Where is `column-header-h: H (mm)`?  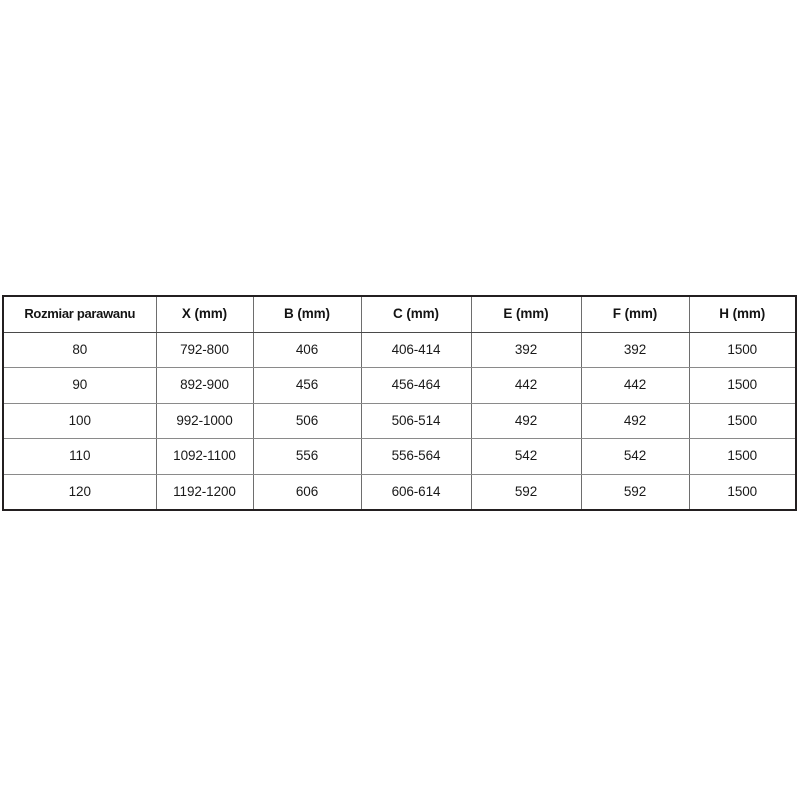
column-header-h: H (mm) is located at coordinates (742, 314).